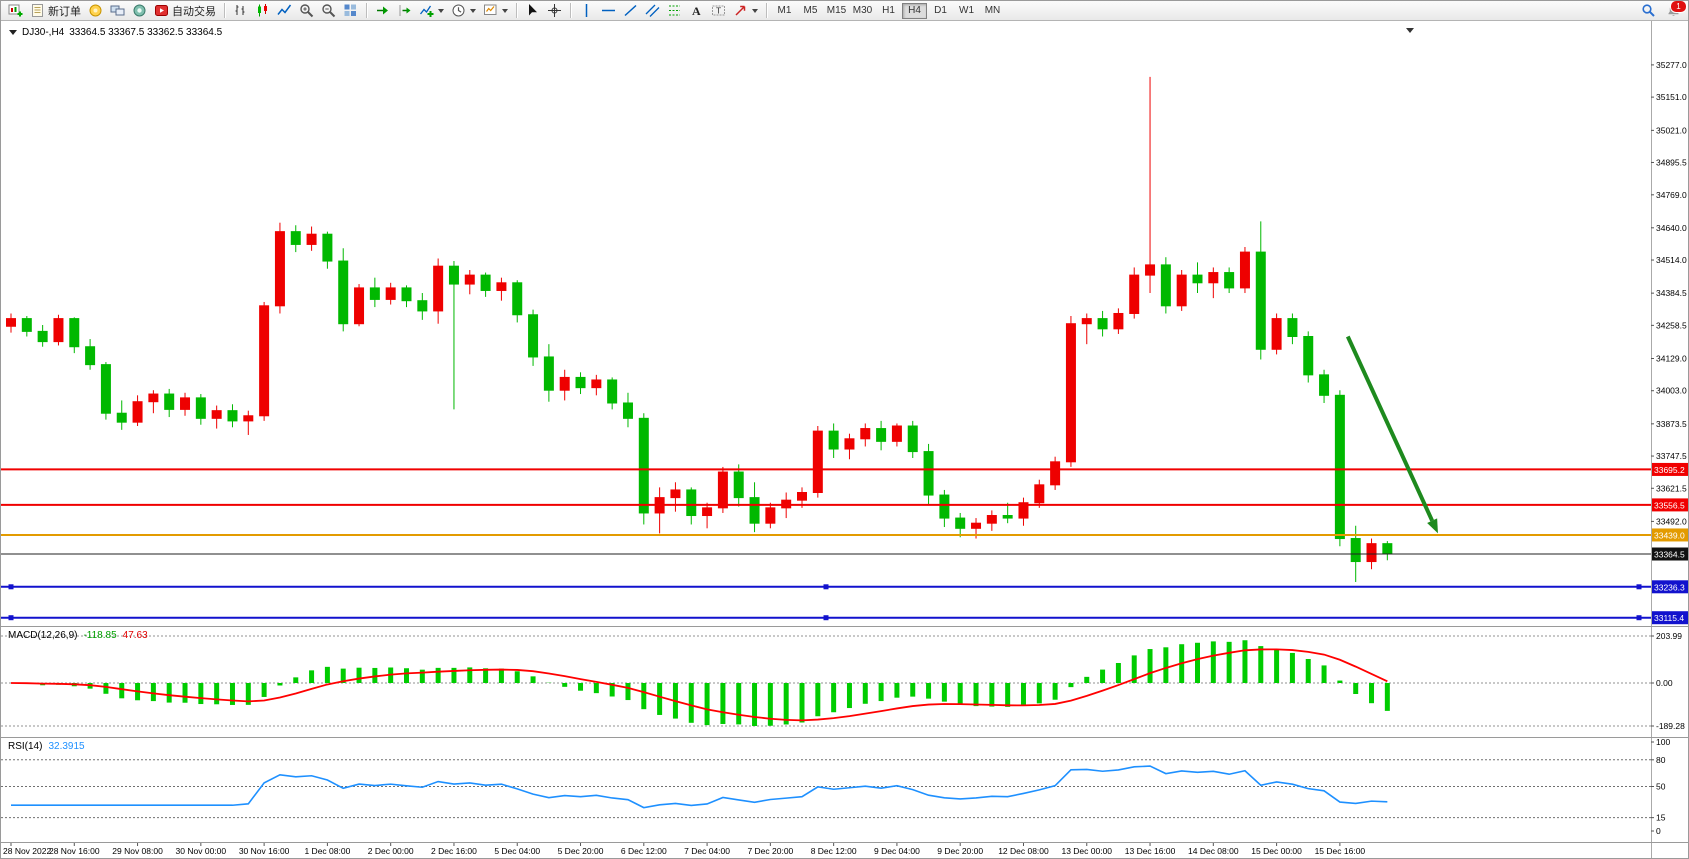 This screenshot has width=1689, height=859. I want to click on macd-signal-value: 47.63, so click(135, 635).